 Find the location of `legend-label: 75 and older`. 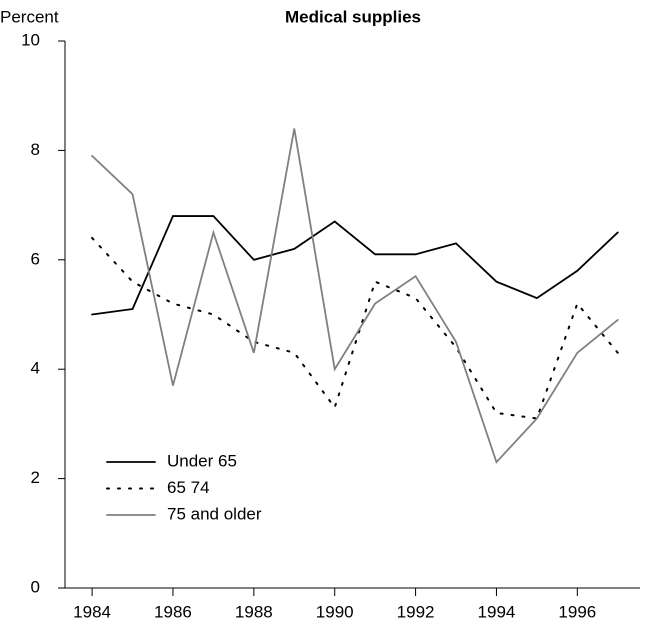

legend-label: 75 and older is located at coordinates (214, 513).